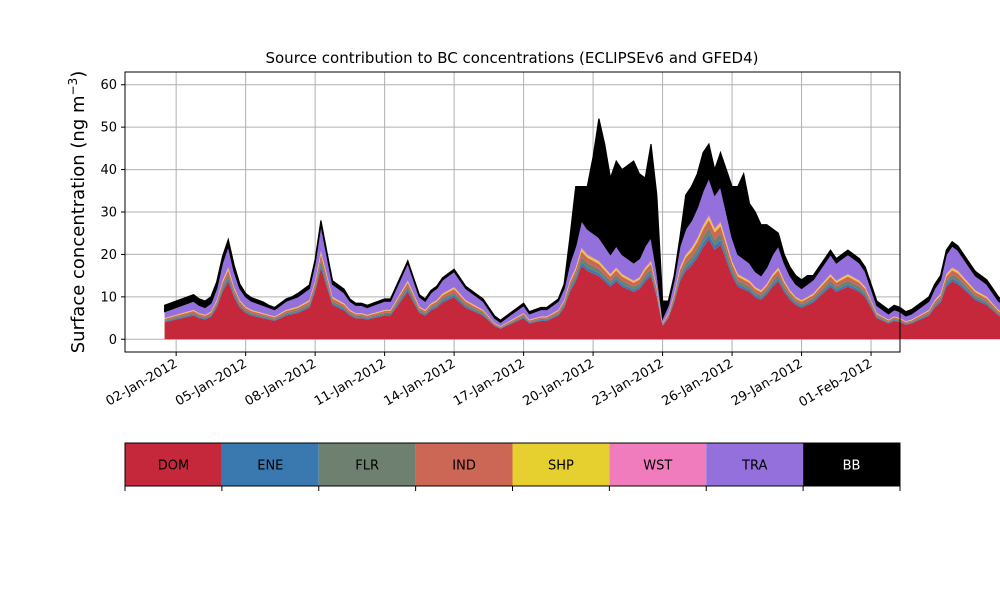 This screenshot has height=600, width=1000. I want to click on legend-swatch-tra, so click(755, 464).